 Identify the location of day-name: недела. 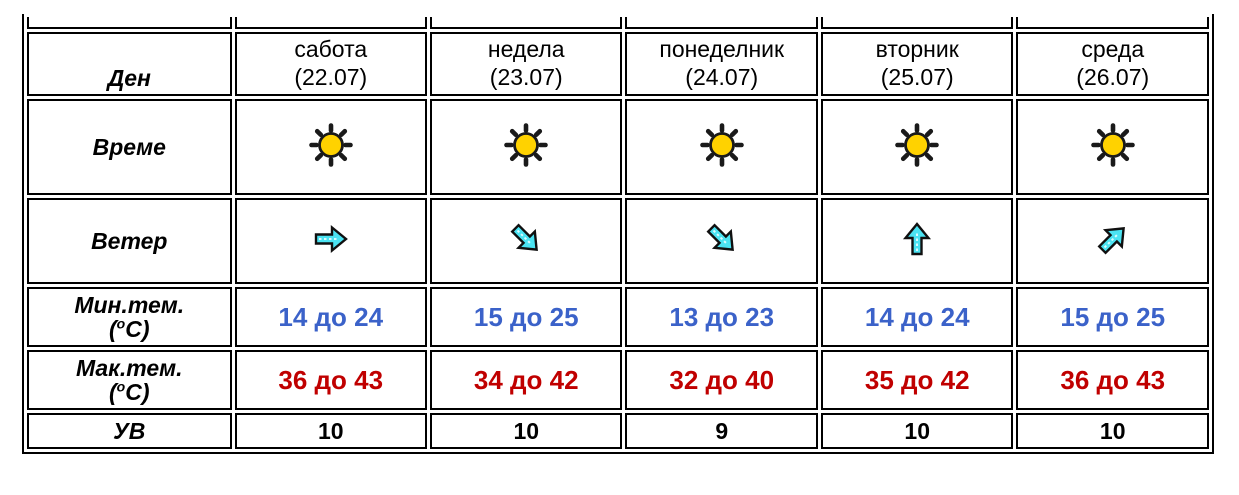
(526, 48).